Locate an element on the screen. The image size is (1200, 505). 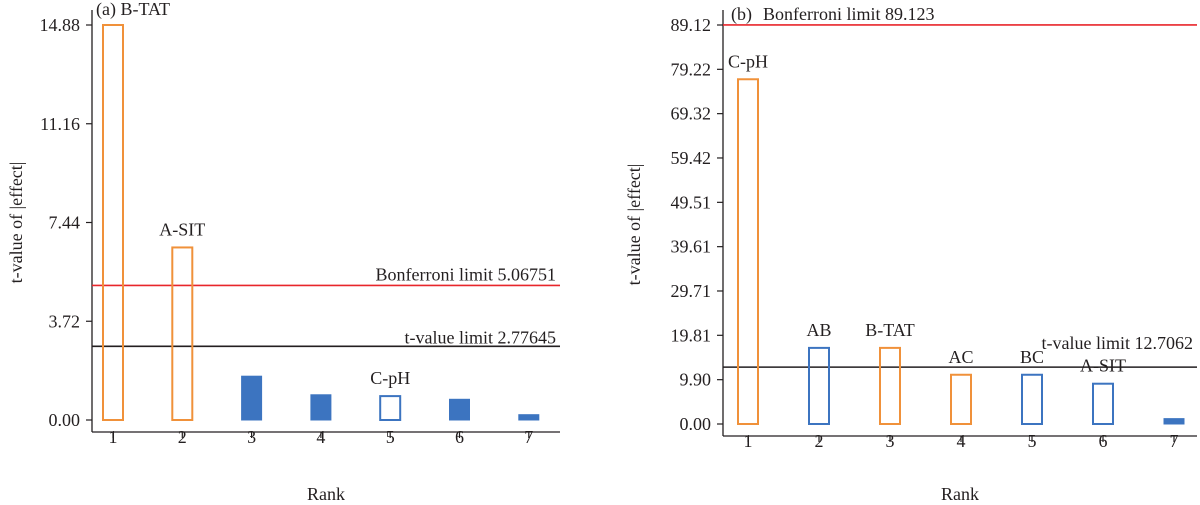
y-tick-label: 59.42 is located at coordinates (691, 158).